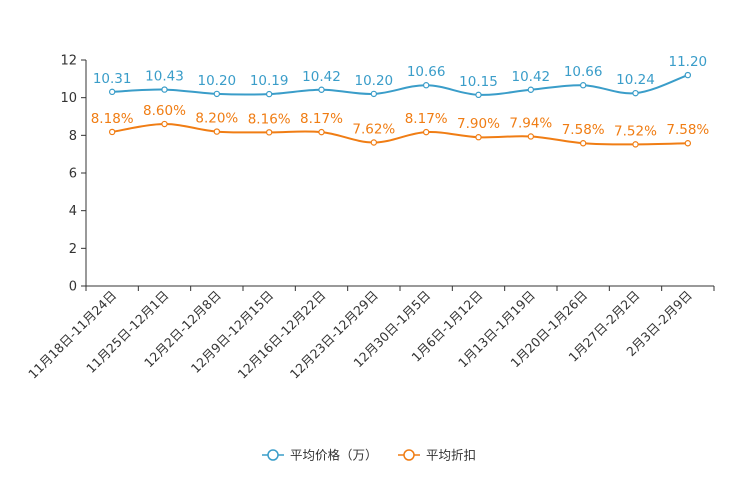 This screenshot has height=496, width=744. I want to click on y-axis: 0 2 4 6 8 10 12, so click(73, 174).